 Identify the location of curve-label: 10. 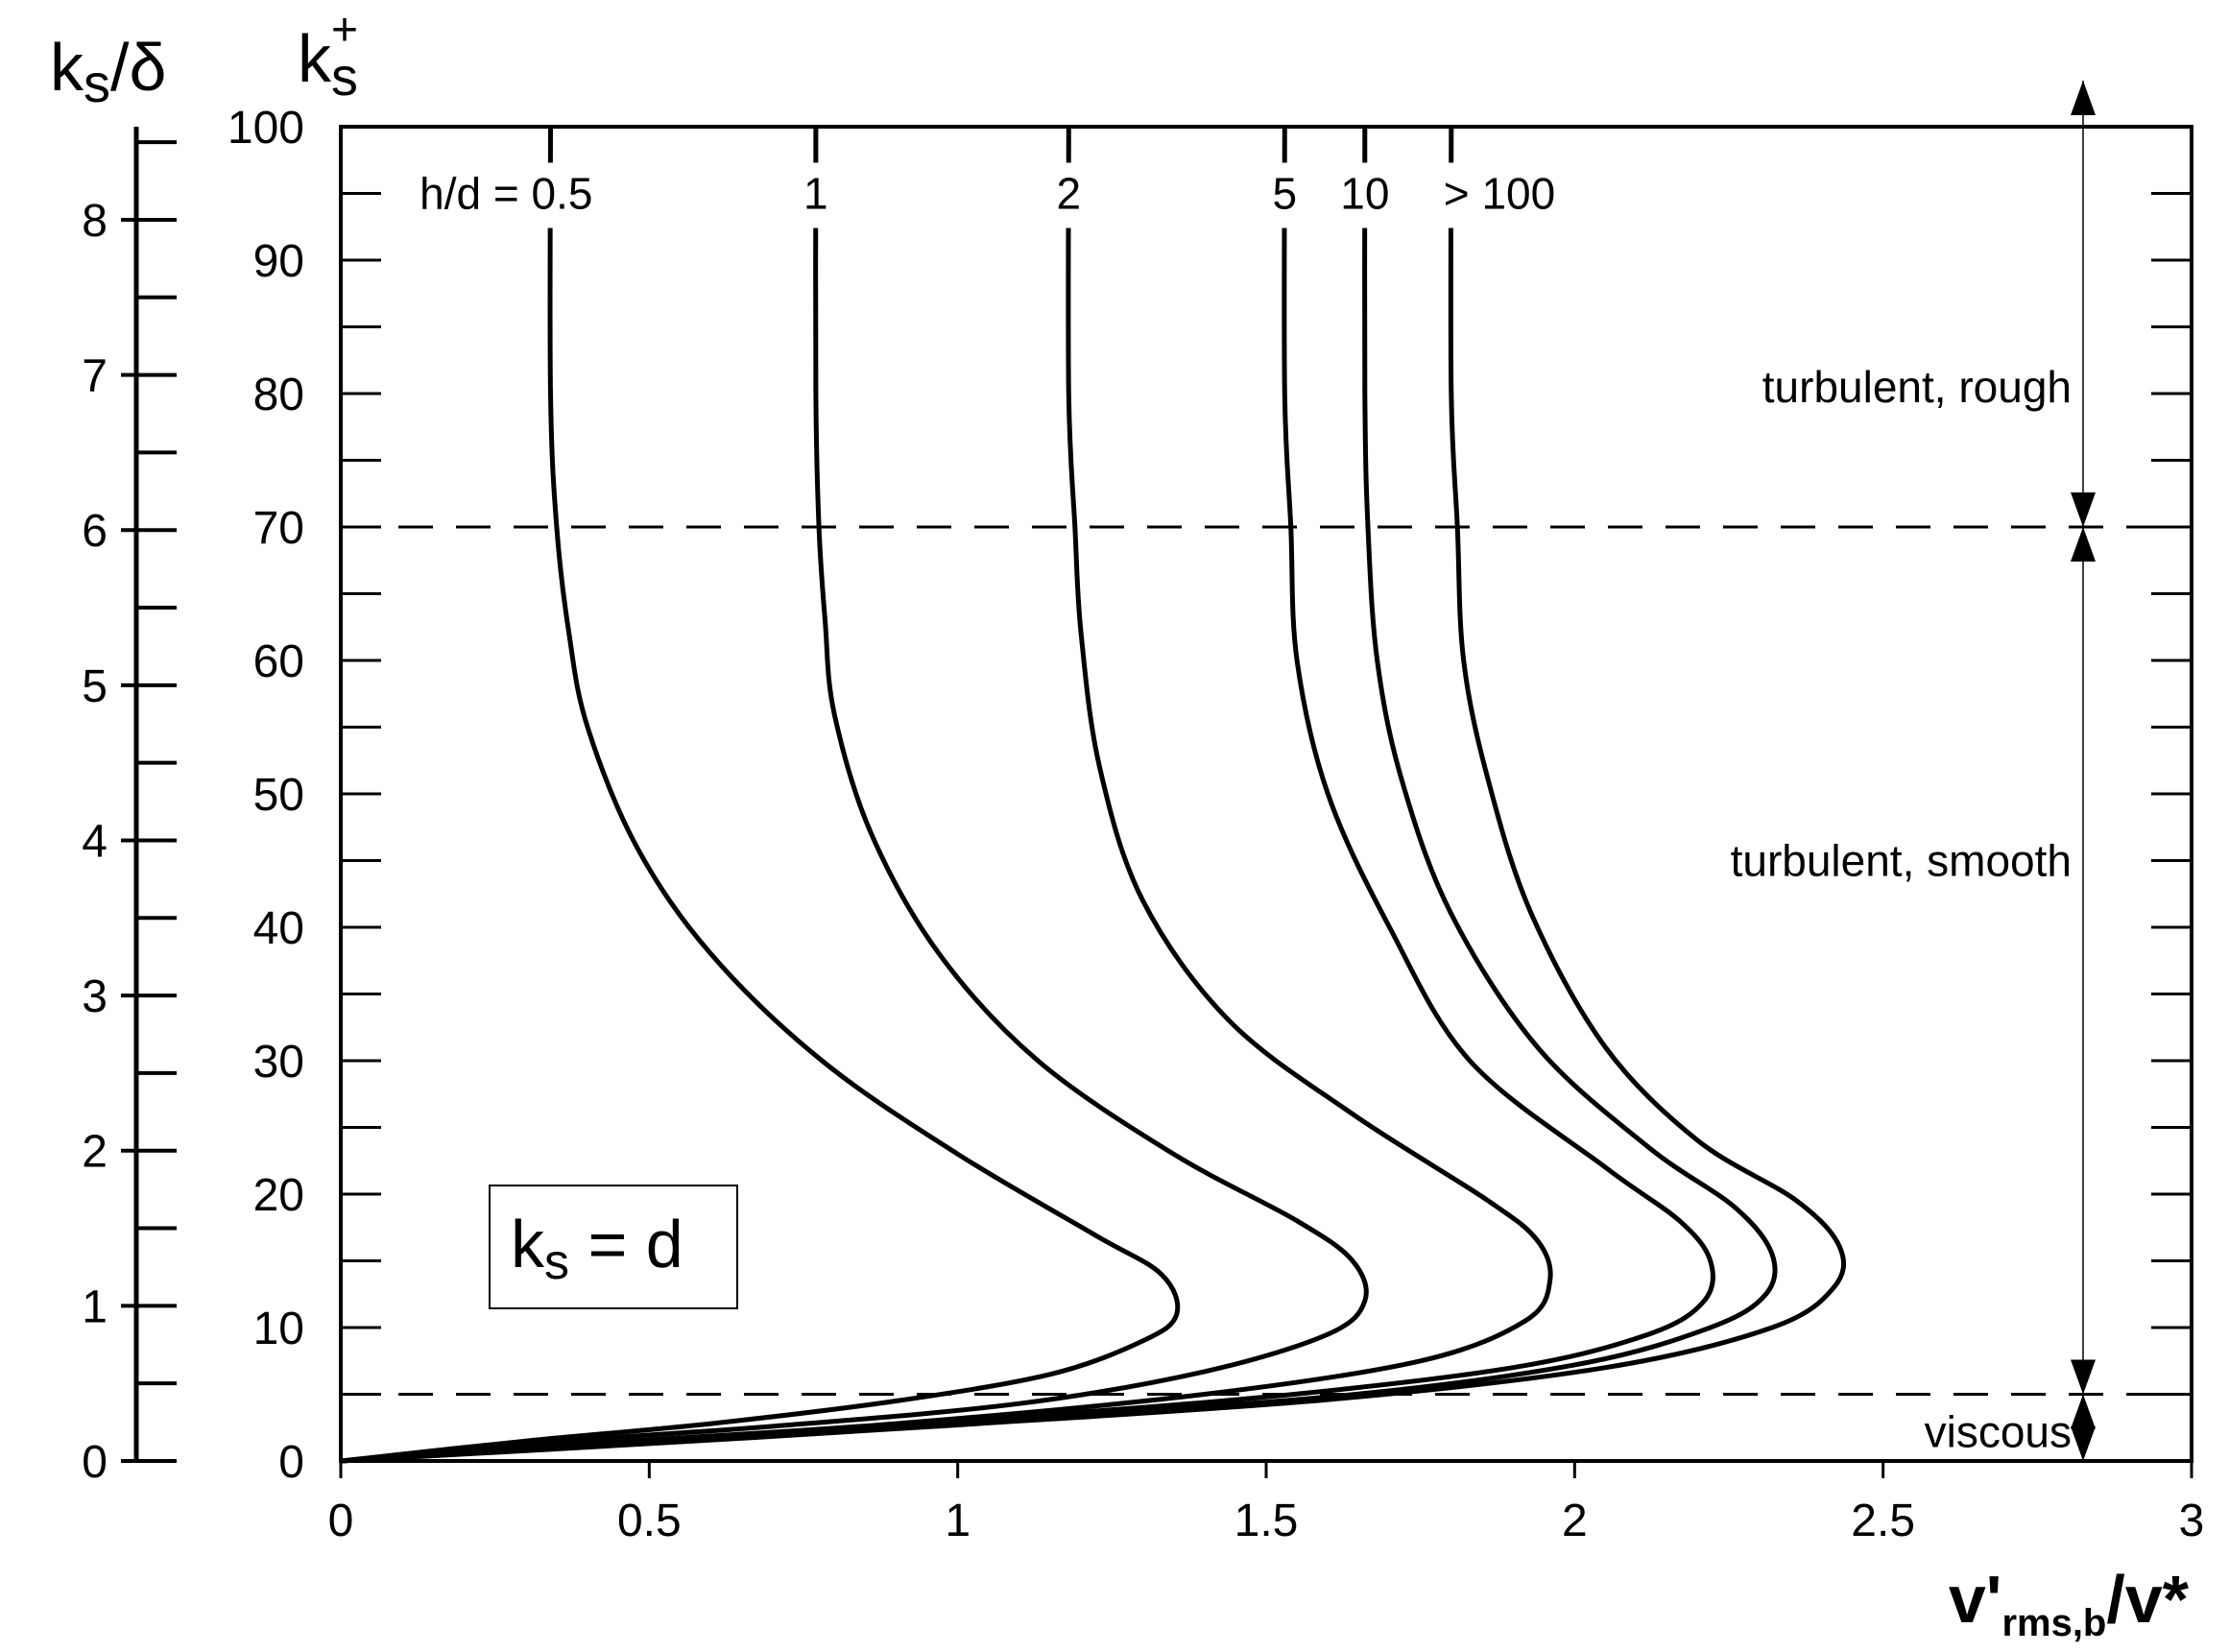
(1364, 194).